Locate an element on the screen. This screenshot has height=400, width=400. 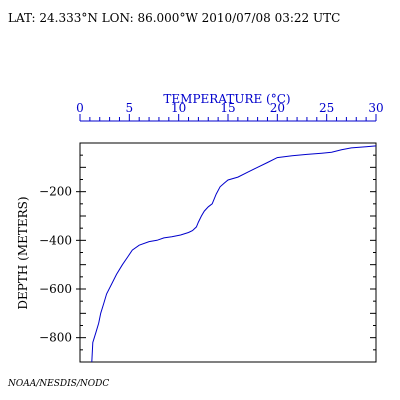
x-tick-label: 0 is located at coordinates (80, 108).